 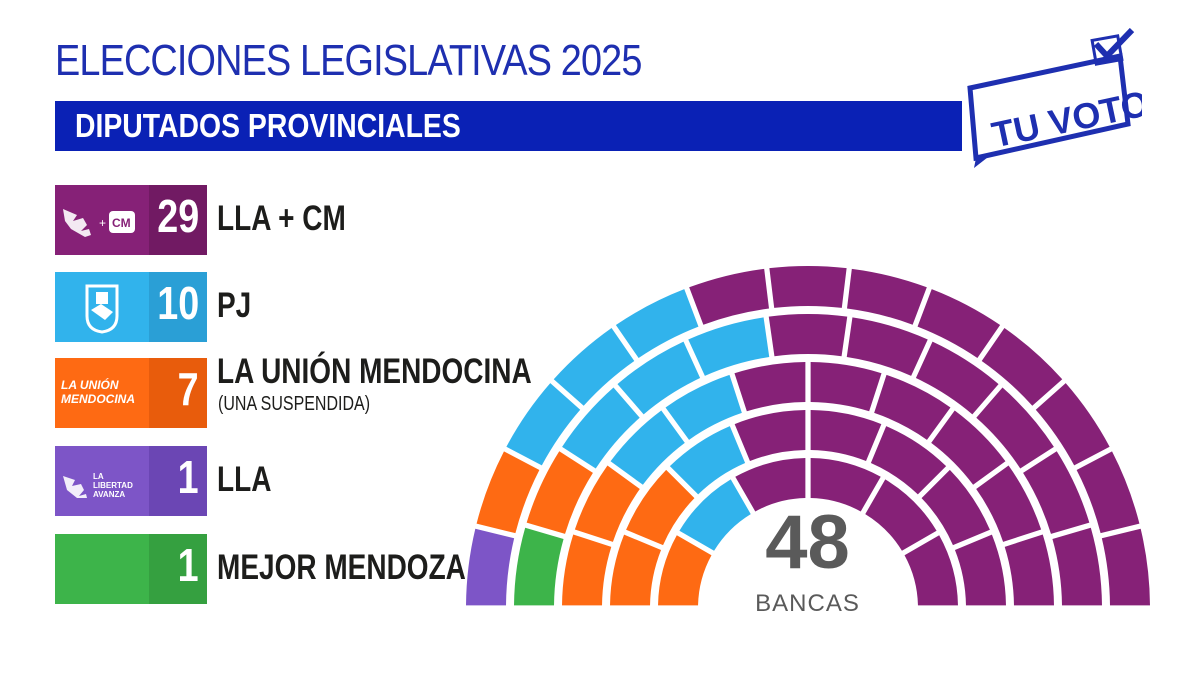 I want to click on subtitle-bar: DIPUTADOS PROVINCIALES, so click(x=508, y=126).